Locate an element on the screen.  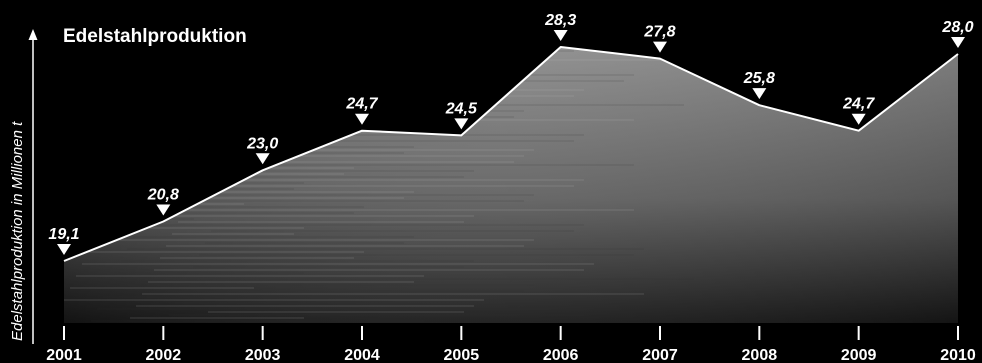
x-tick-label: 2005 is located at coordinates (462, 355).